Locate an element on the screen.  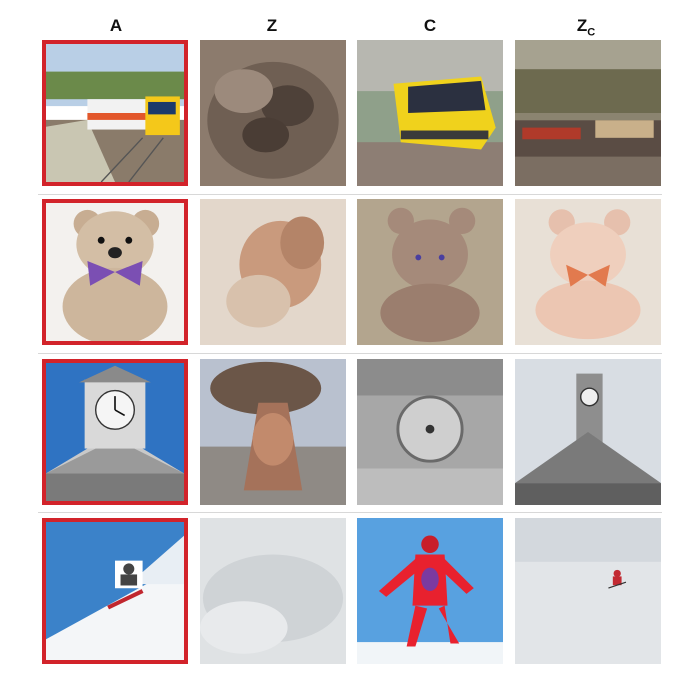
row3-c-output-image is located at coordinates (430, 432).